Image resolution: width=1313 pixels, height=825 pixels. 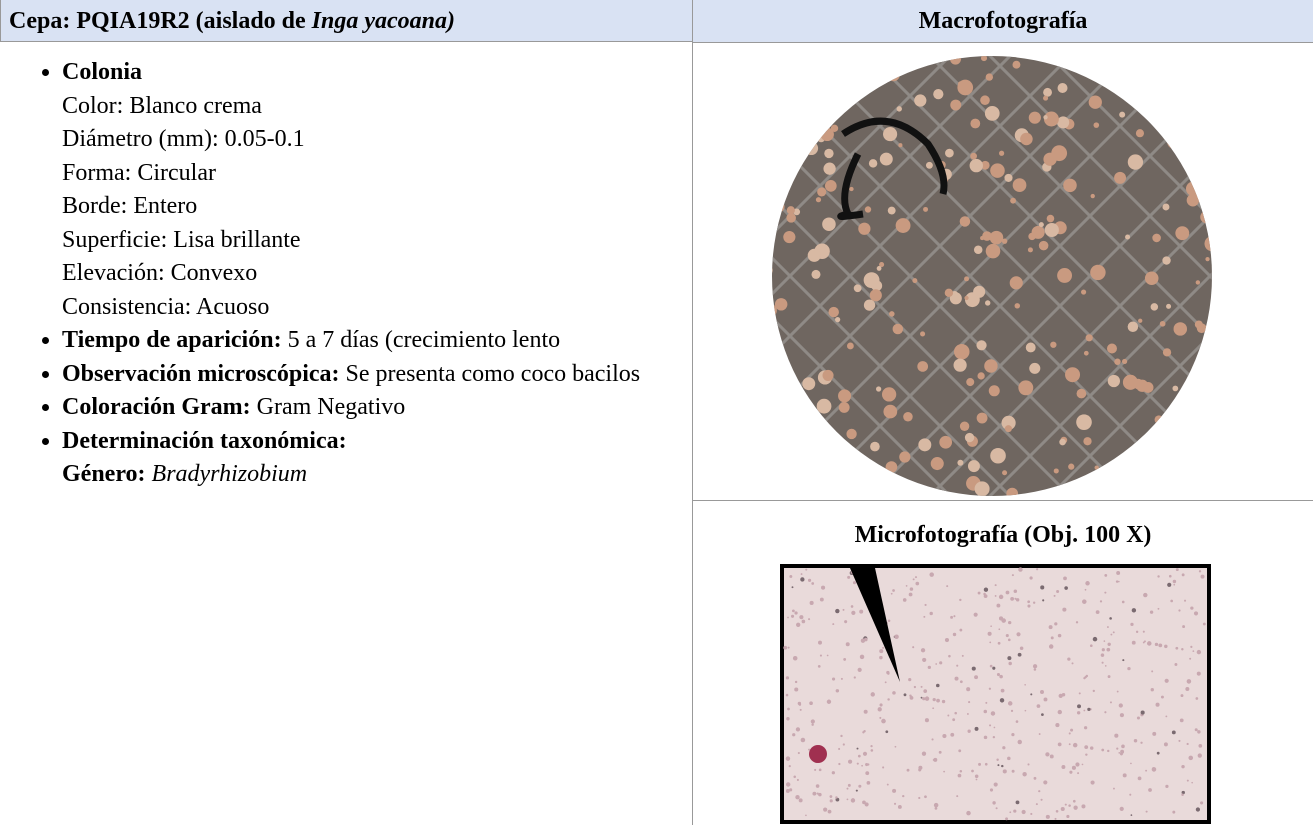 I want to click on line: Elevación: Convexo, so click(x=160, y=273).